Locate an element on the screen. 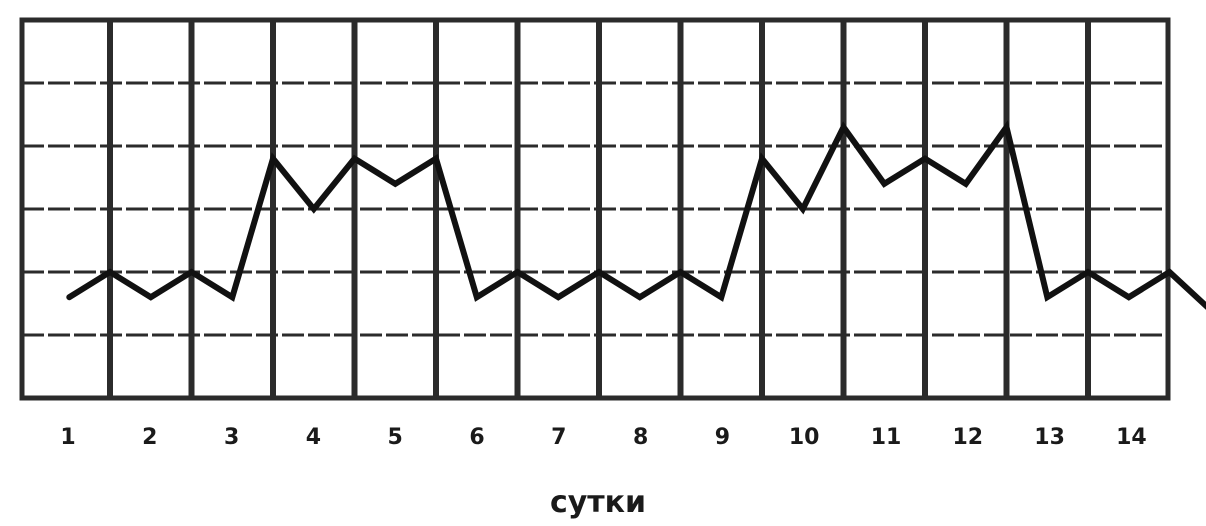 The height and width of the screenshot is (526, 1206). x-tick-label: 12 is located at coordinates (967, 437).